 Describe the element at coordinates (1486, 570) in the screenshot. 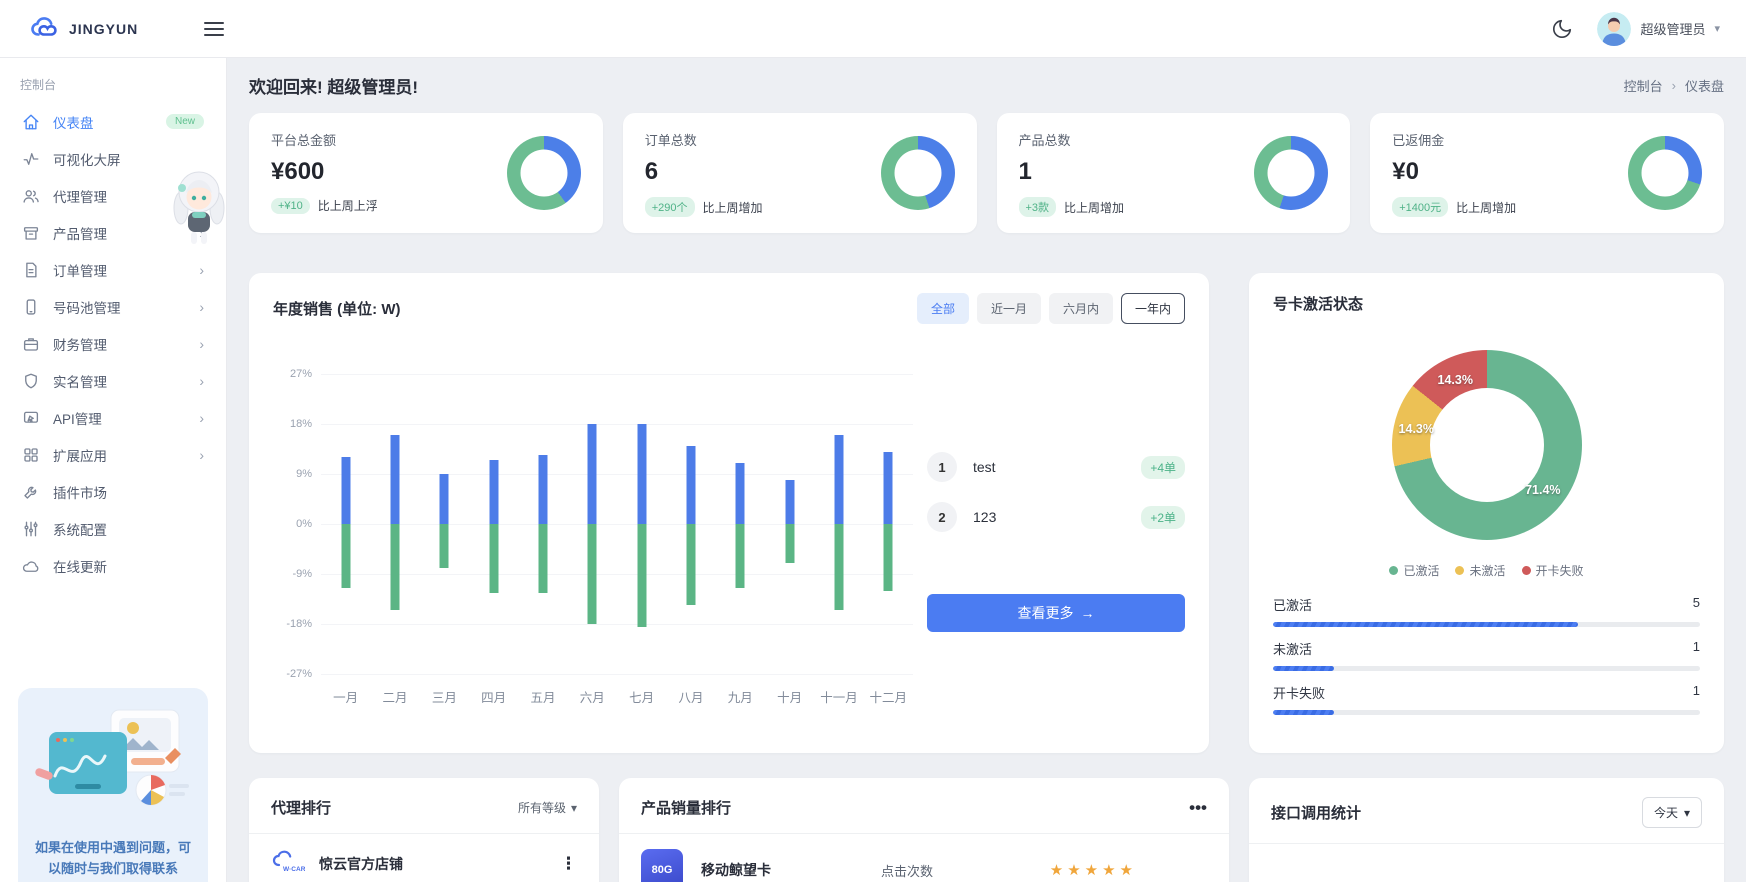

I see `activation-legend: 已激活 未激活 开卡失败` at that location.